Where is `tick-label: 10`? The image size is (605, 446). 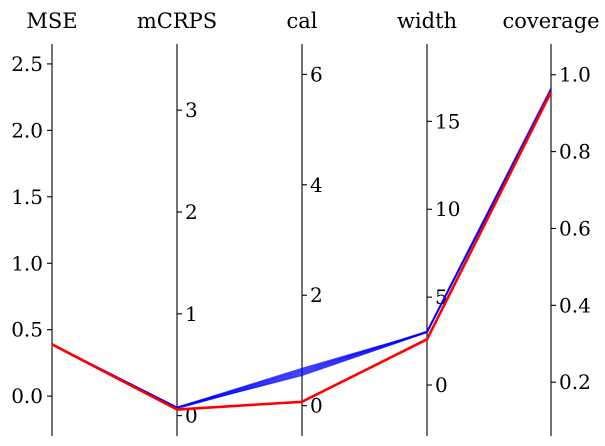
tick-label: 10 is located at coordinates (447, 209).